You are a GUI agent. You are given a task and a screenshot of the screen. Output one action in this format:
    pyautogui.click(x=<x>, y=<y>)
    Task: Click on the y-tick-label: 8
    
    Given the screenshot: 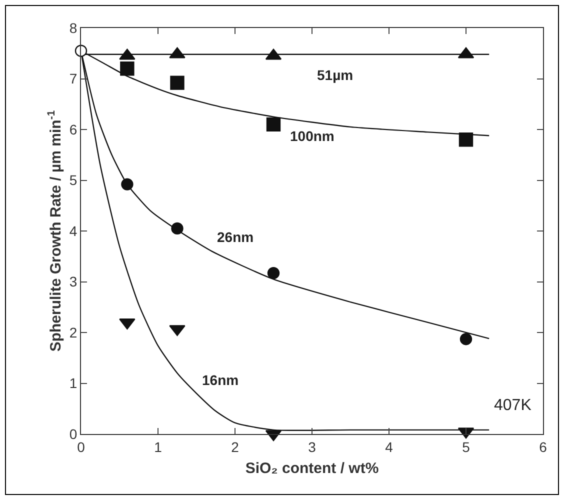 What is the action you would take?
    pyautogui.click(x=73, y=28)
    